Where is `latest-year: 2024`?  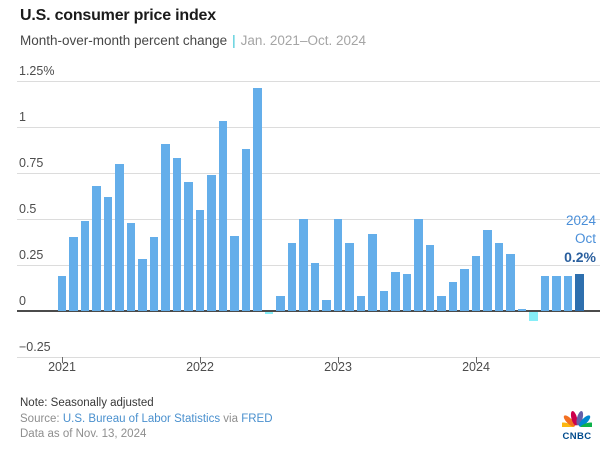 latest-year: 2024 is located at coordinates (580, 220).